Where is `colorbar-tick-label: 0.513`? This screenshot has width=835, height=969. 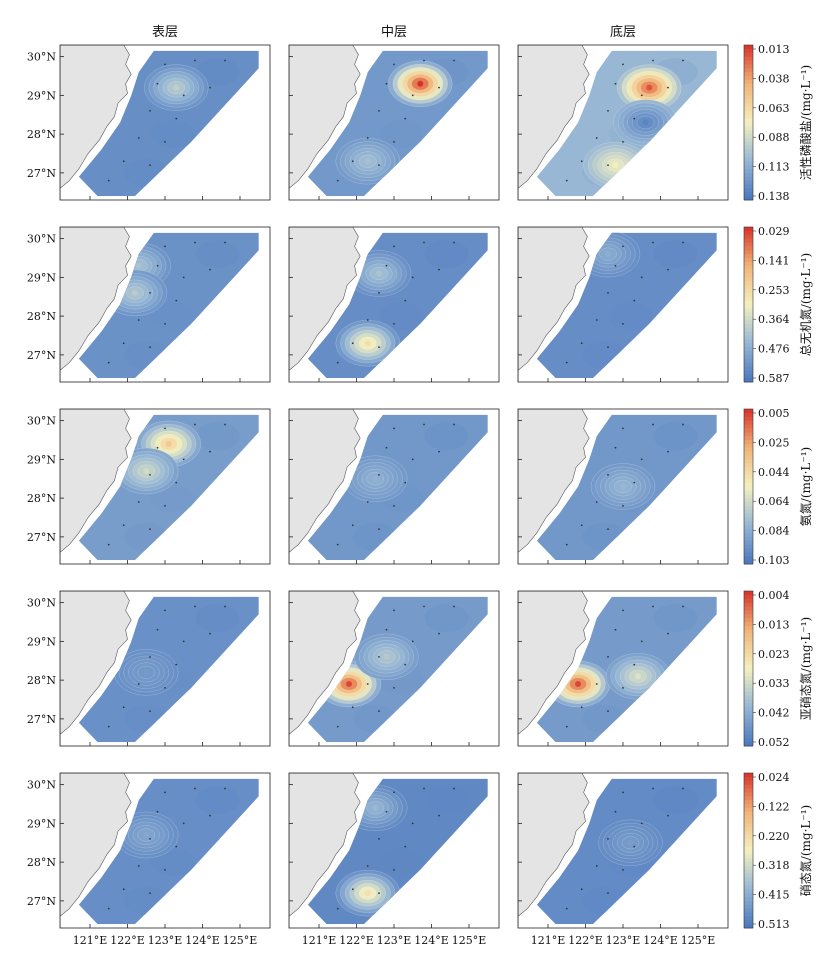 colorbar-tick-label: 0.513 is located at coordinates (774, 924).